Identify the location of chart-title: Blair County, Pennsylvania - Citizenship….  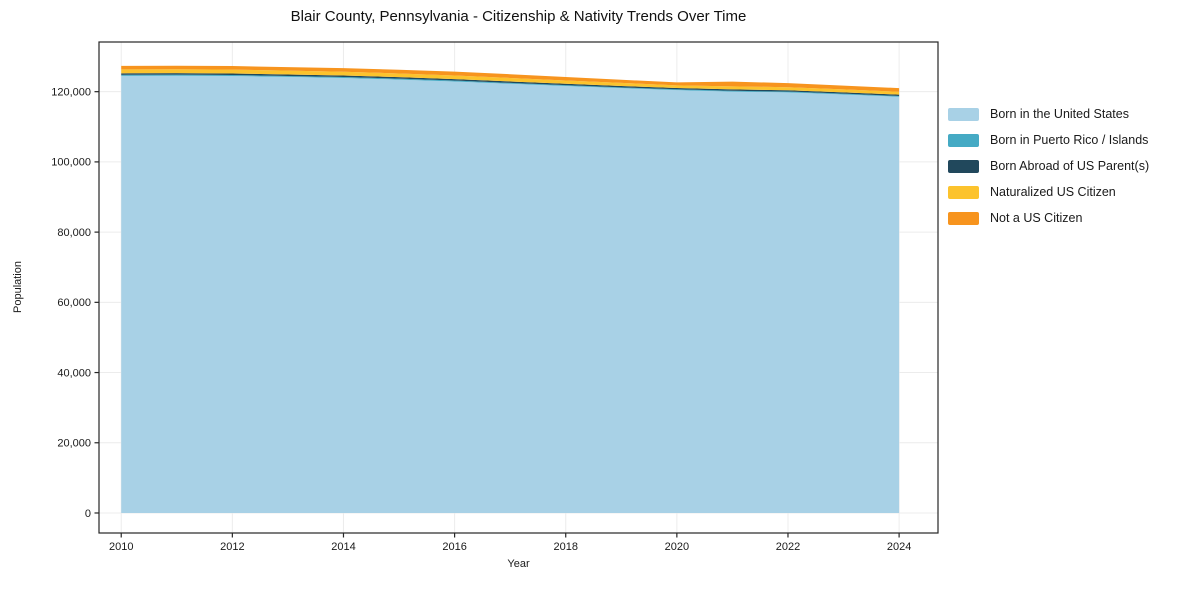
(518, 16).